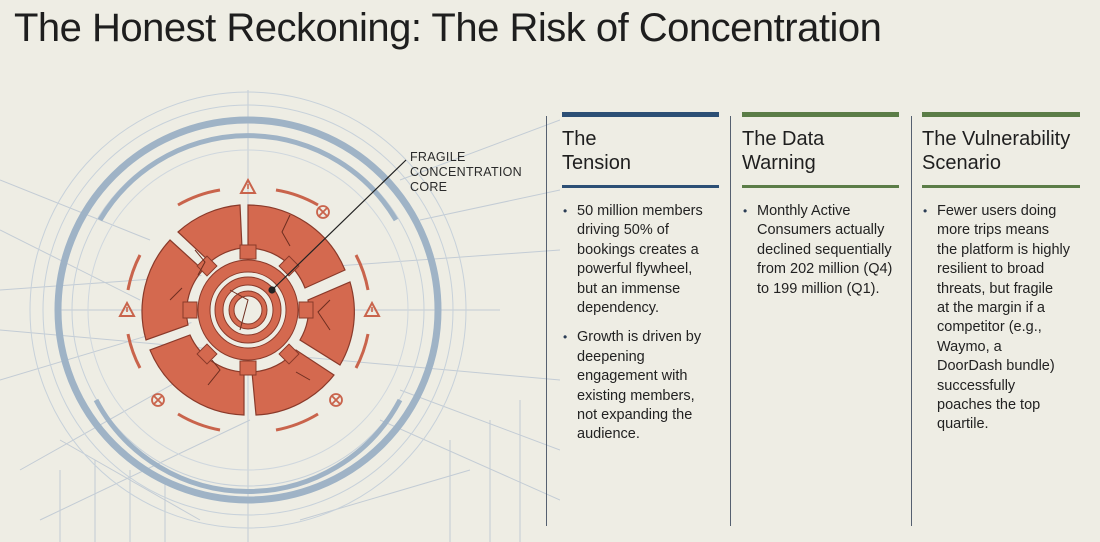 This screenshot has width=1100, height=542. What do you see at coordinates (976, 385) in the screenshot?
I see `bullet-line: successfully` at bounding box center [976, 385].